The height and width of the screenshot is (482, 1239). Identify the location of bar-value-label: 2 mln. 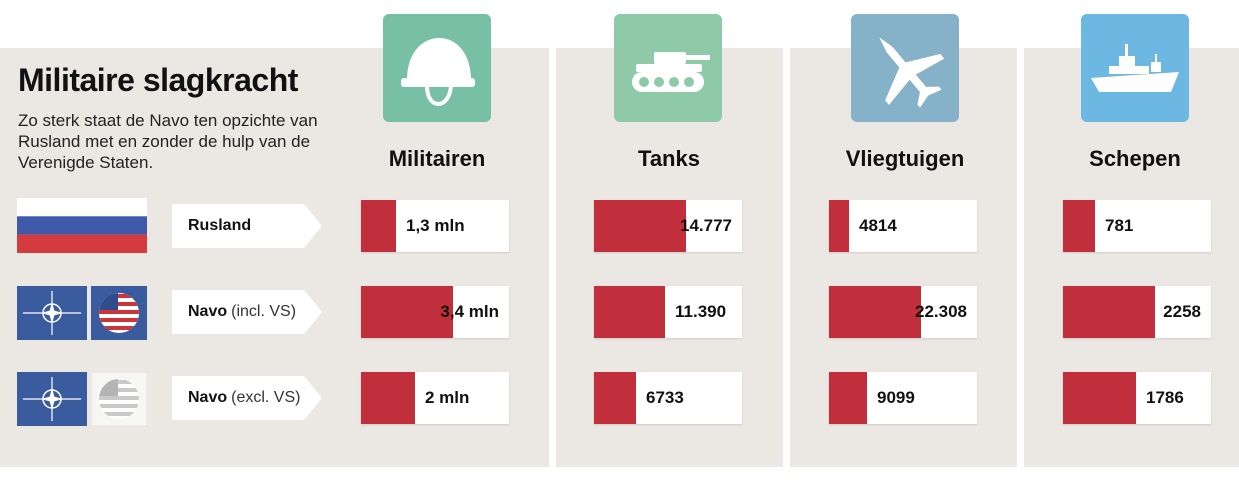
(447, 397).